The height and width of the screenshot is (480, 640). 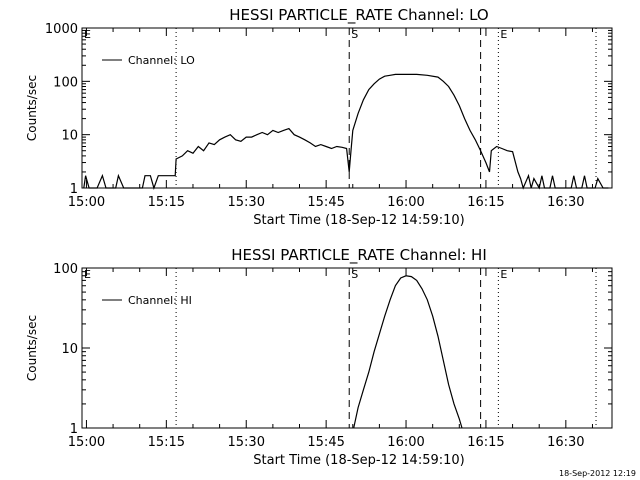 What do you see at coordinates (359, 255) in the screenshot?
I see `chart-title: HESSI PARTICLE_RATE Channel: HI` at bounding box center [359, 255].